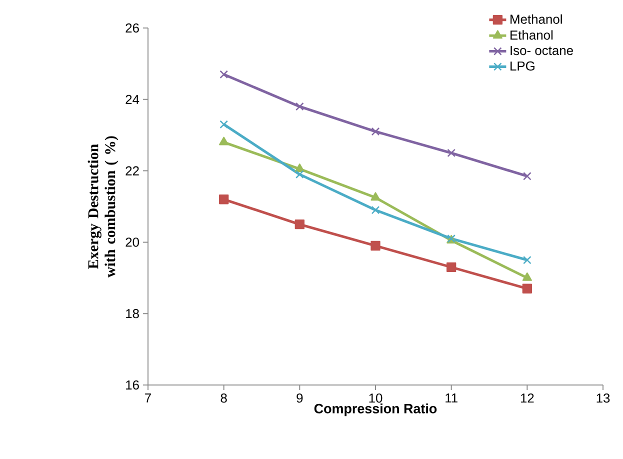 The height and width of the screenshot is (459, 623). What do you see at coordinates (133, 99) in the screenshot?
I see `y-tick-label: 24` at bounding box center [133, 99].